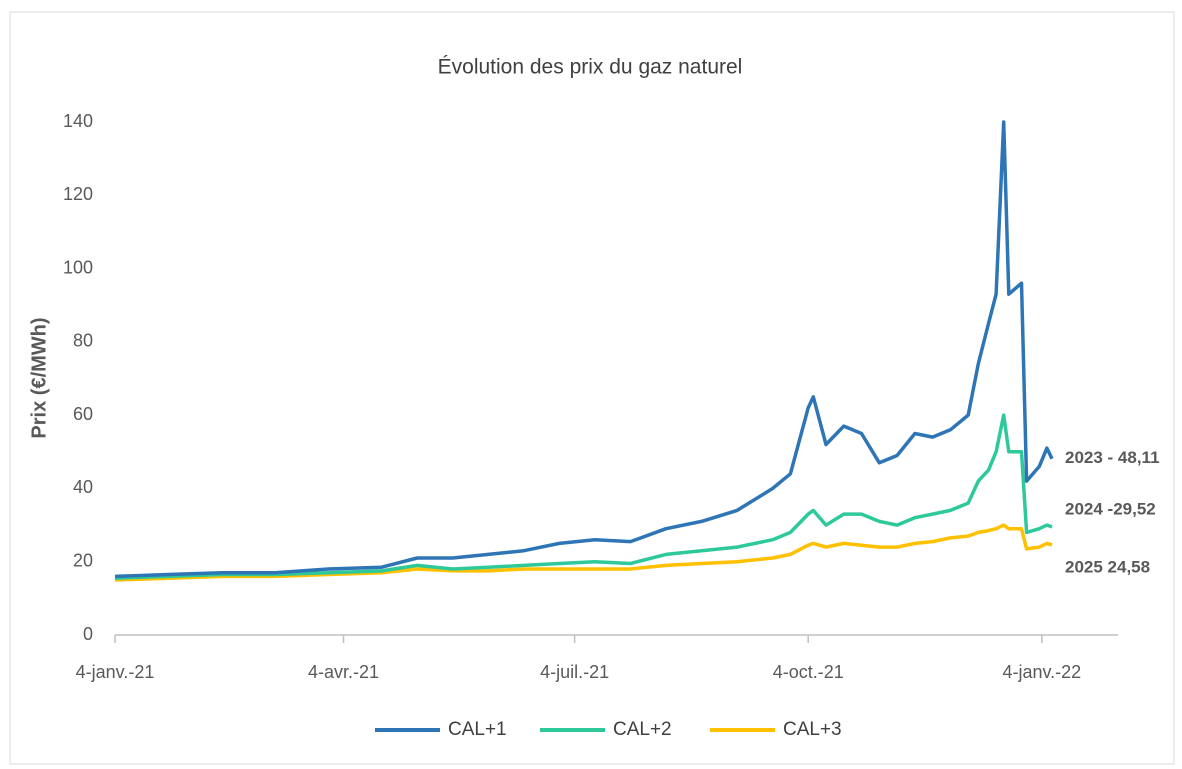 The height and width of the screenshot is (769, 1182). Describe the element at coordinates (83, 487) in the screenshot. I see `y-tick-label: 40` at that location.